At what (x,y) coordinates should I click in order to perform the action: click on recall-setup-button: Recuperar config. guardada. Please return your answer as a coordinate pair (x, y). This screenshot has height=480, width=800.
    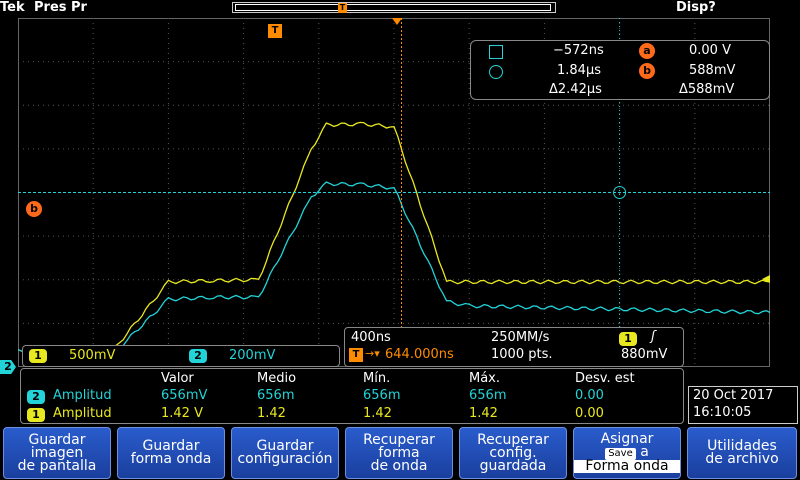
    Looking at the image, I should click on (513, 453).